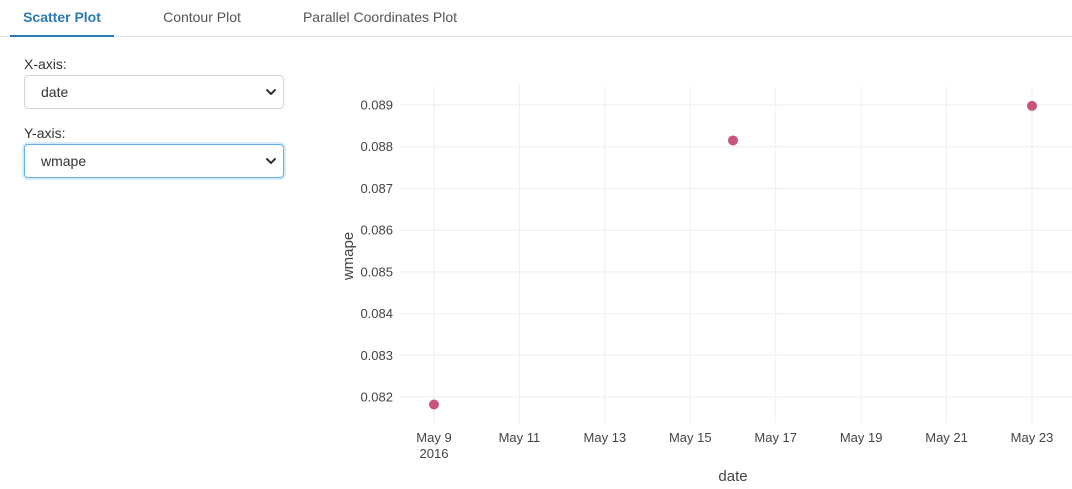 This screenshot has height=489, width=1072. Describe the element at coordinates (775, 437) in the screenshot. I see `x-tick-label: May 17` at that location.